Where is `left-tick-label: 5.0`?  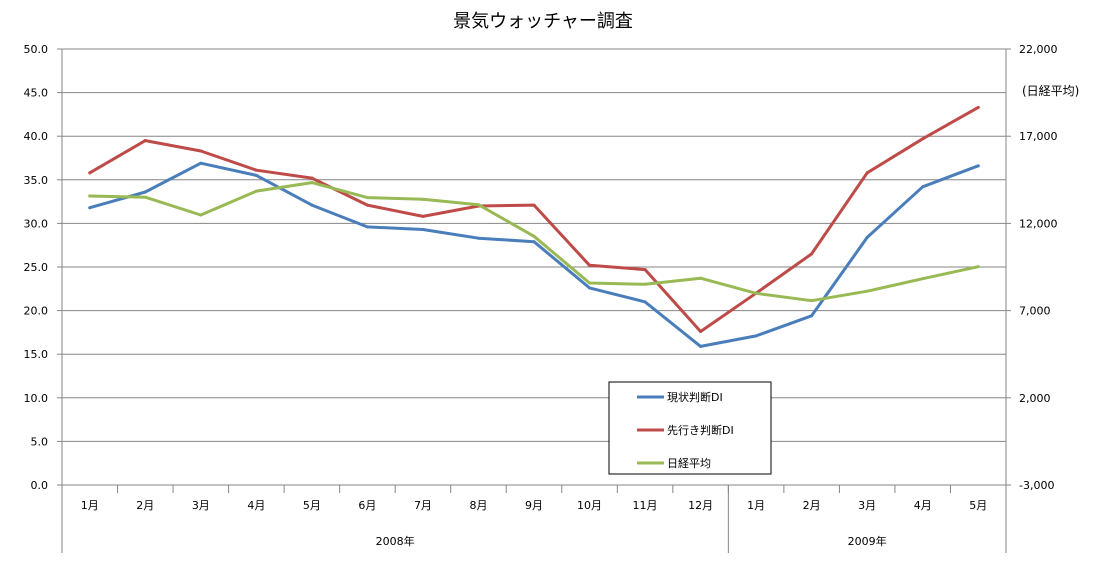 left-tick-label: 5.0 is located at coordinates (40, 441).